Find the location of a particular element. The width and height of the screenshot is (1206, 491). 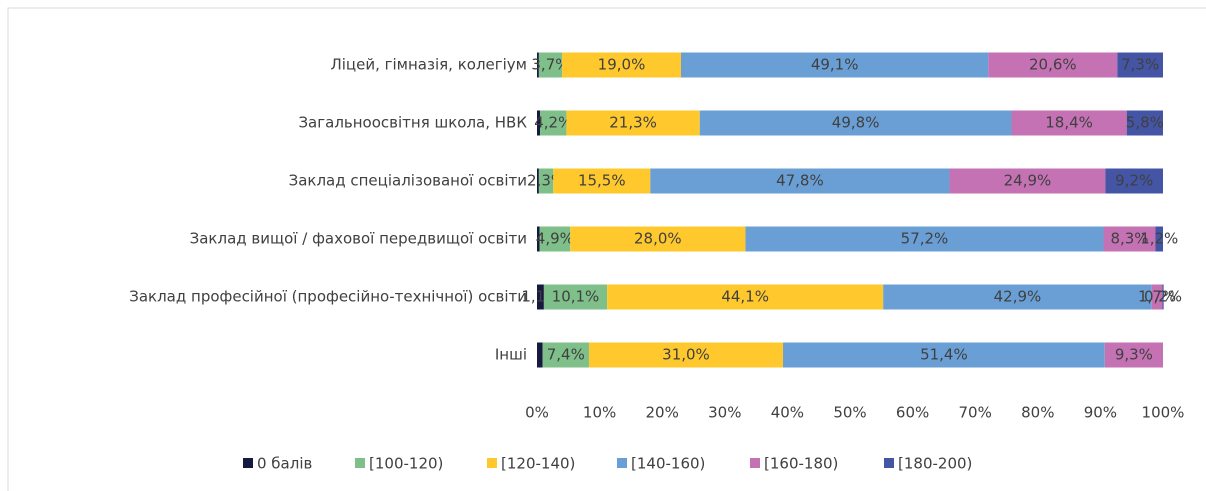

data-label: 7,3% is located at coordinates (1140, 65).